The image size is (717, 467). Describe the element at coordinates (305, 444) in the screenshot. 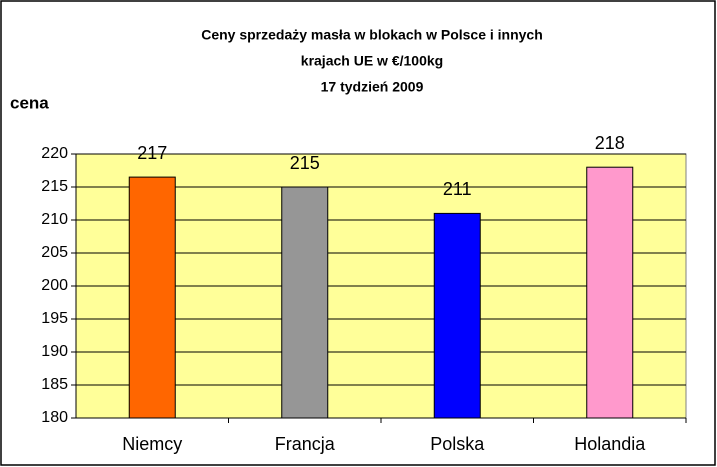

I see `x-tick-label: Francja` at that location.